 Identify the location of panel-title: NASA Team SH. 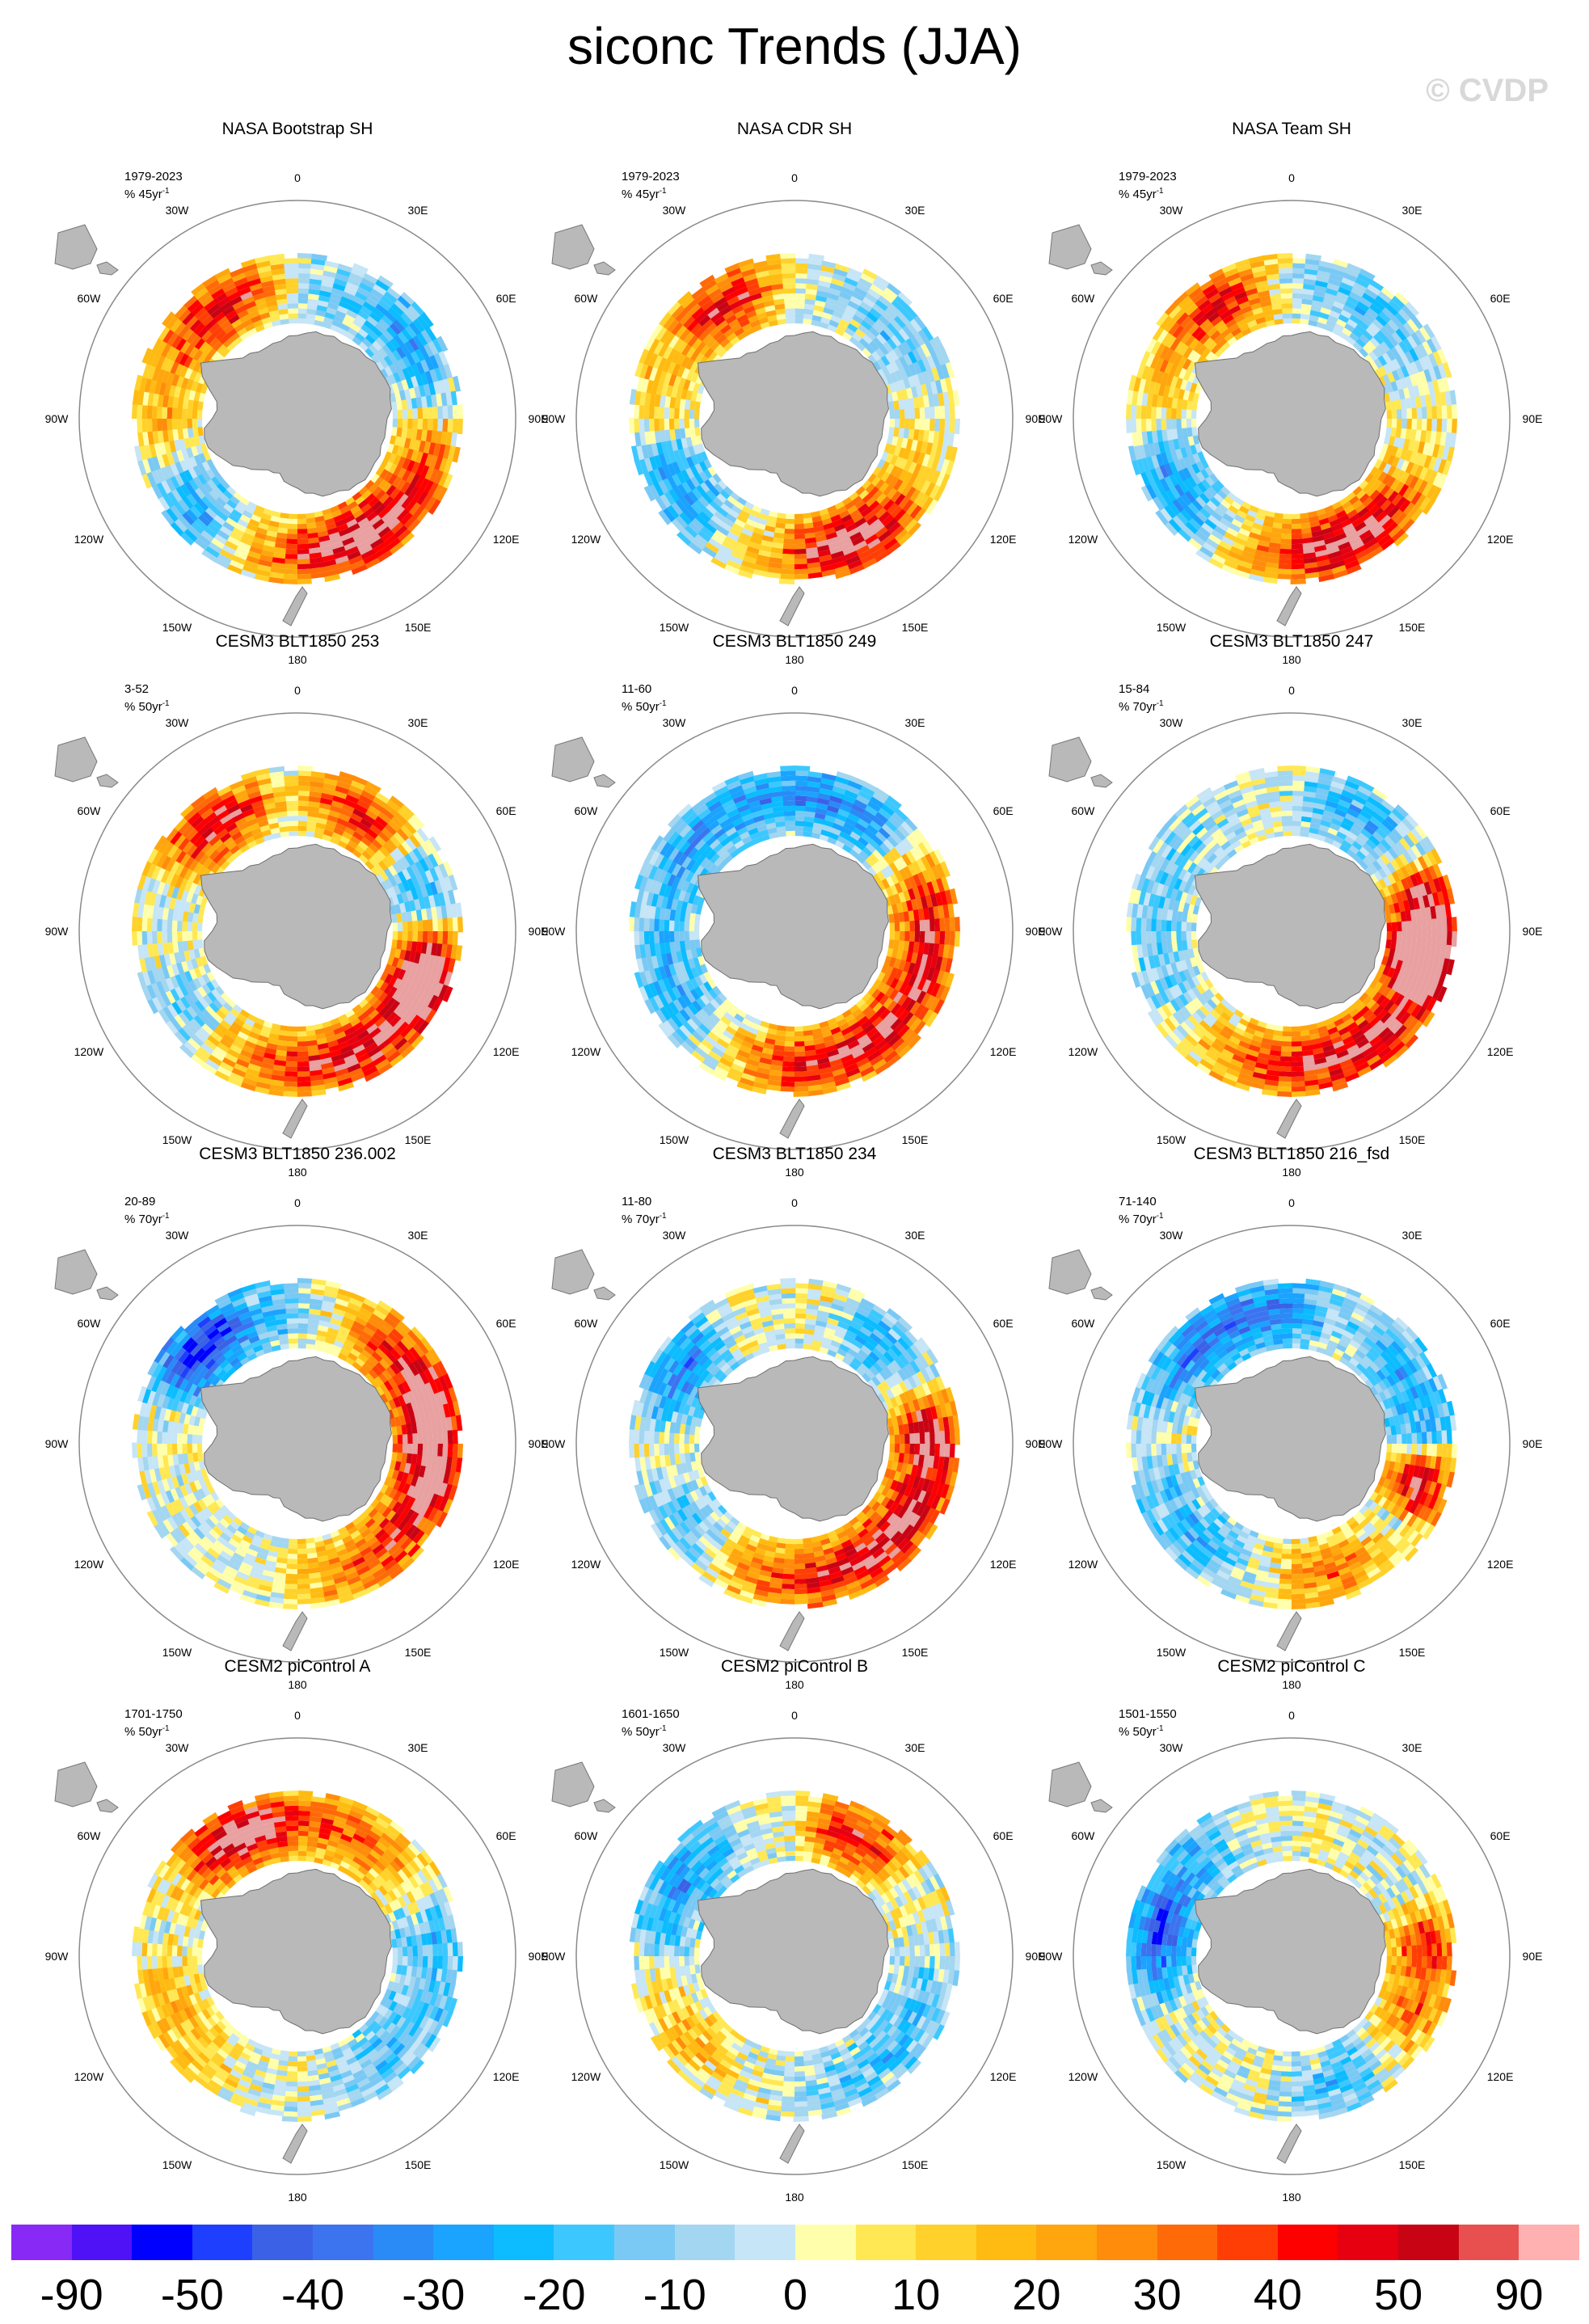
(1291, 129).